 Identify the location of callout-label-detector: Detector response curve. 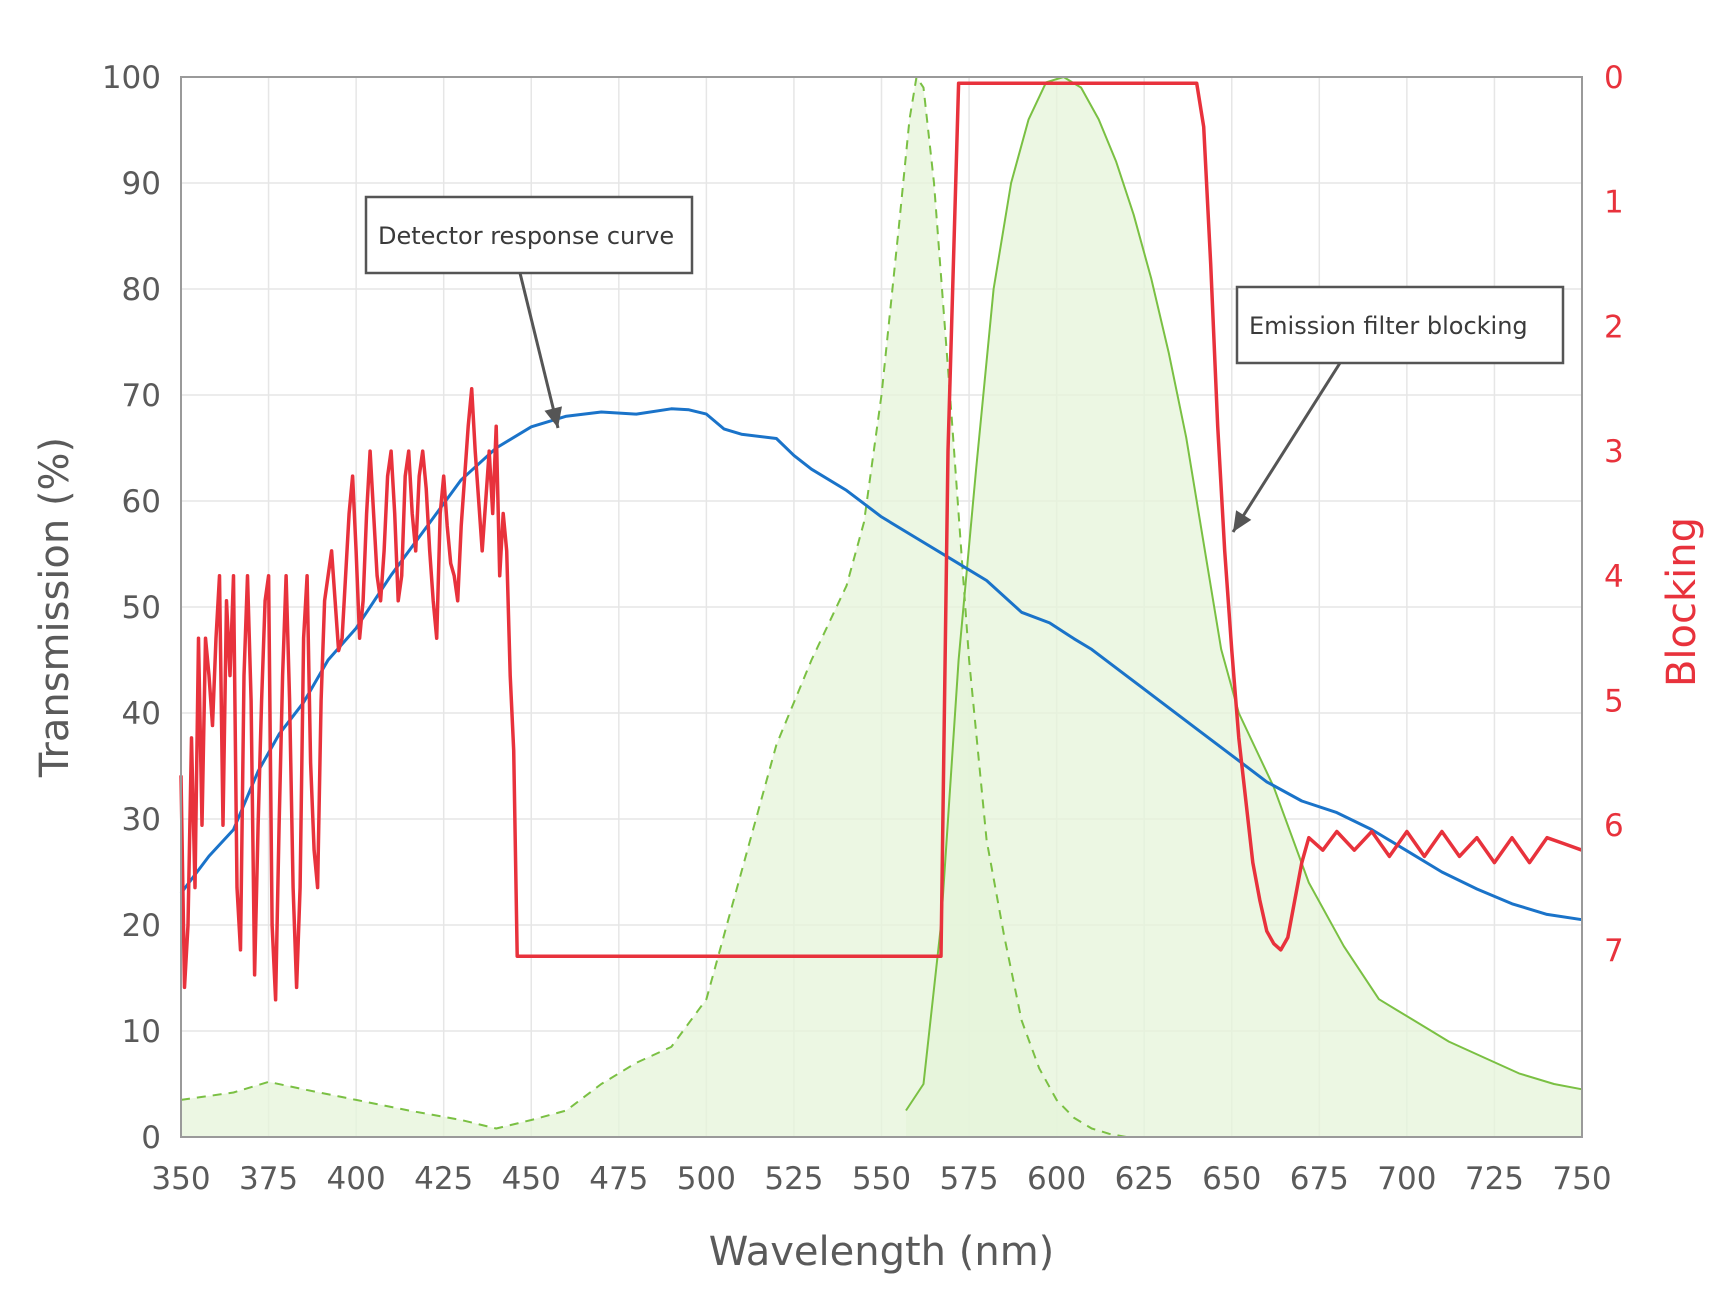
(526, 236).